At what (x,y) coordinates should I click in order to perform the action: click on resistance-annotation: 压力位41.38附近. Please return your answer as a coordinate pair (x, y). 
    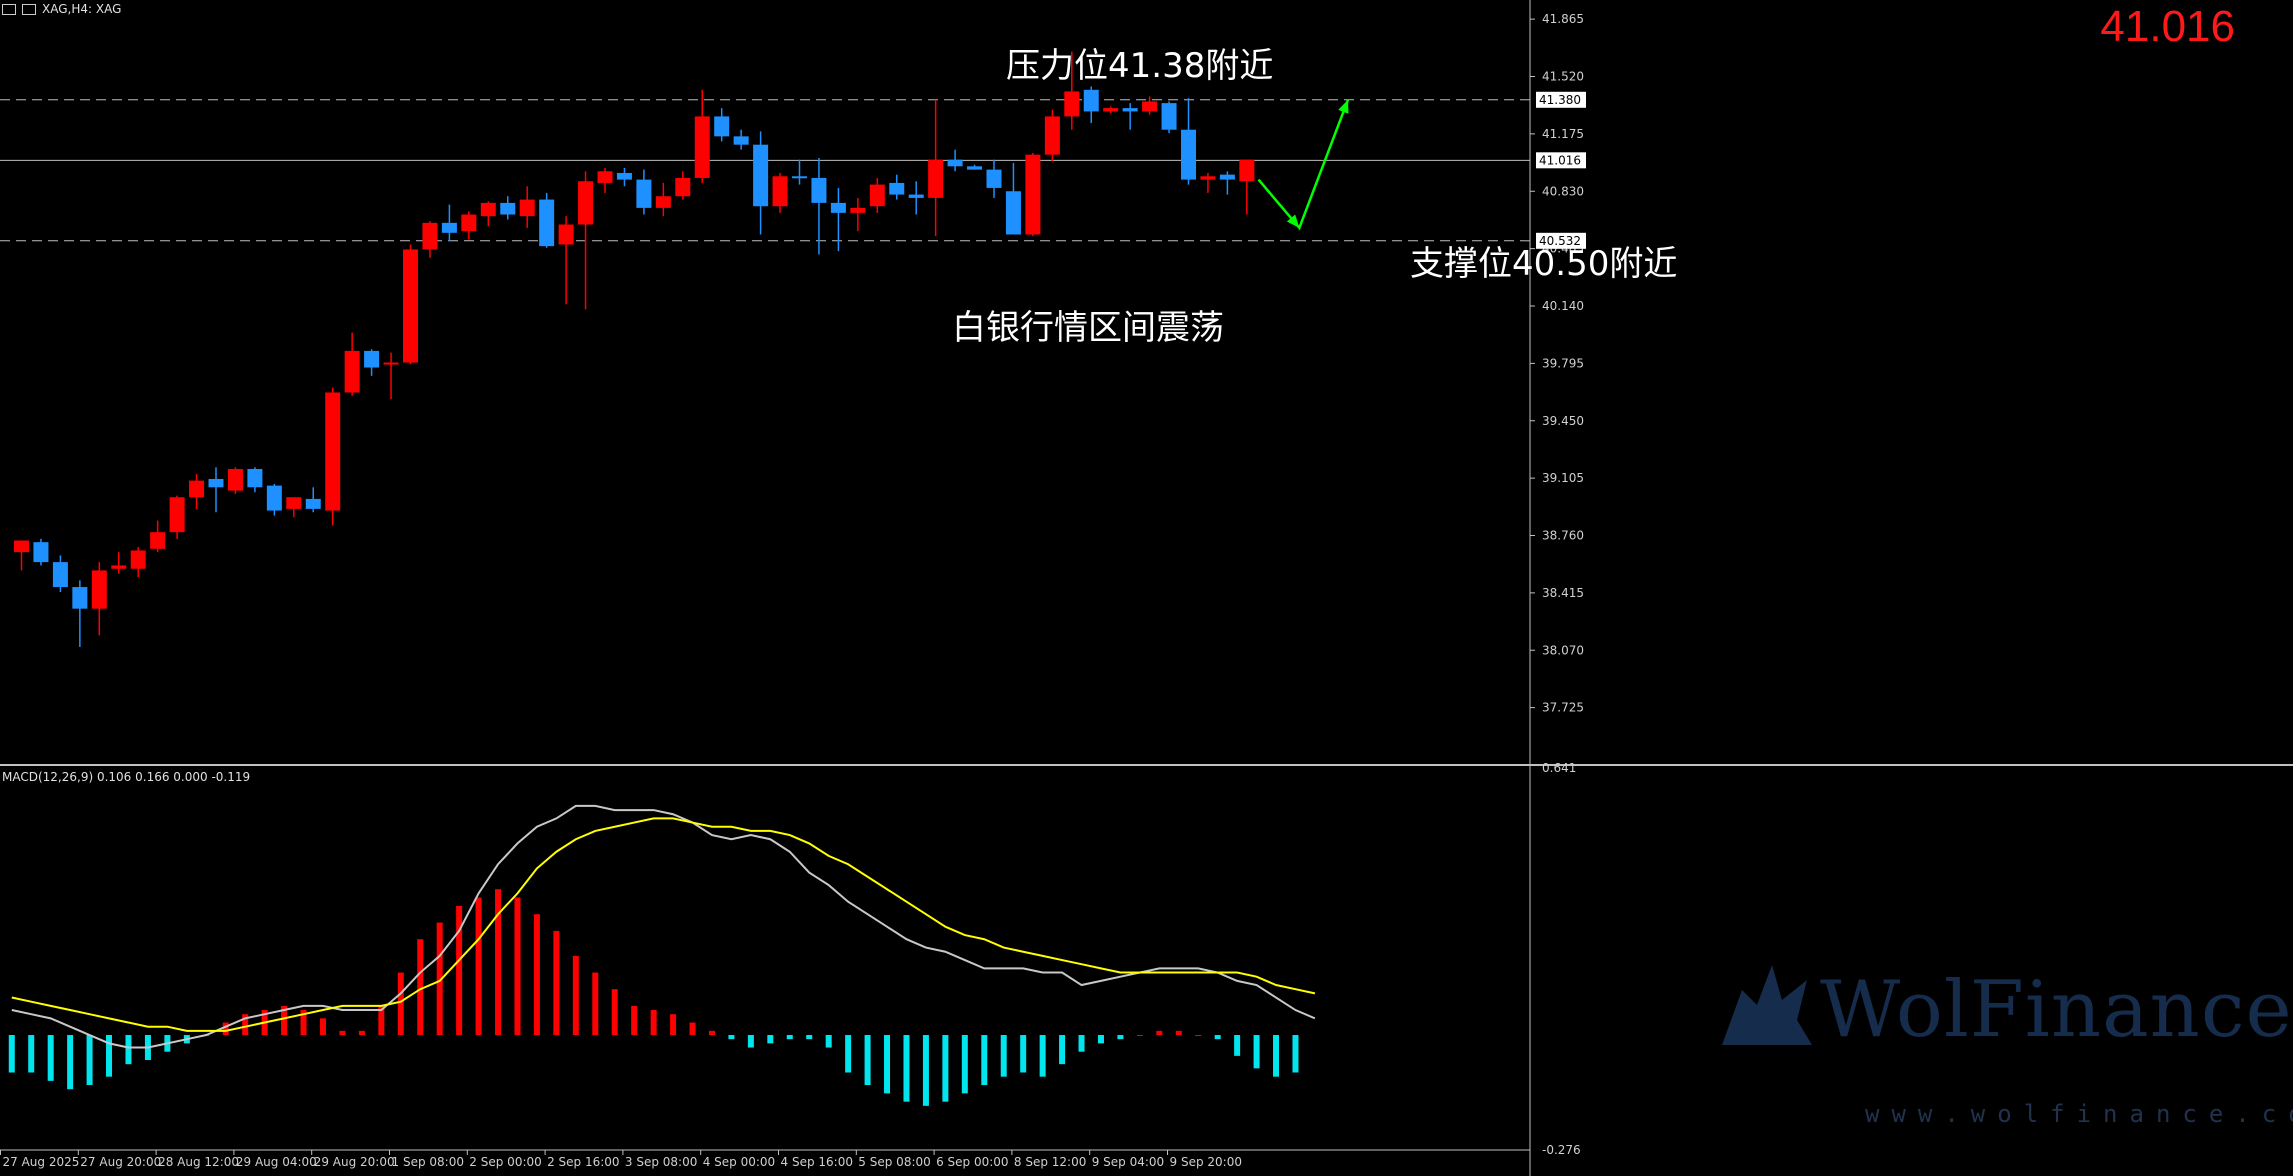
    Looking at the image, I should click on (1140, 66).